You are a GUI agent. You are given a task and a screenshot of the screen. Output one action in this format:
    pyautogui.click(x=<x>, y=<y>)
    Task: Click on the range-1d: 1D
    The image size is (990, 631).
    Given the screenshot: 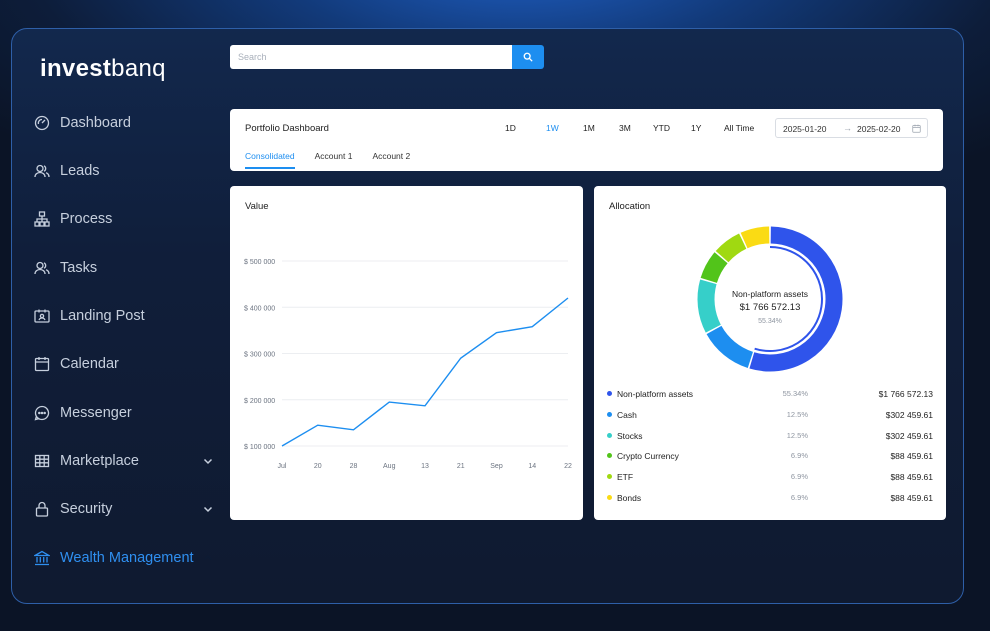 What is the action you would take?
    pyautogui.click(x=510, y=128)
    